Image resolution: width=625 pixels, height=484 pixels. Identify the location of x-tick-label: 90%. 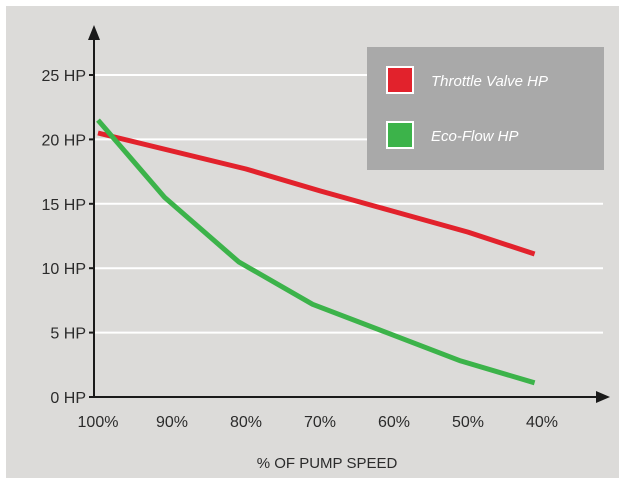
(172, 422).